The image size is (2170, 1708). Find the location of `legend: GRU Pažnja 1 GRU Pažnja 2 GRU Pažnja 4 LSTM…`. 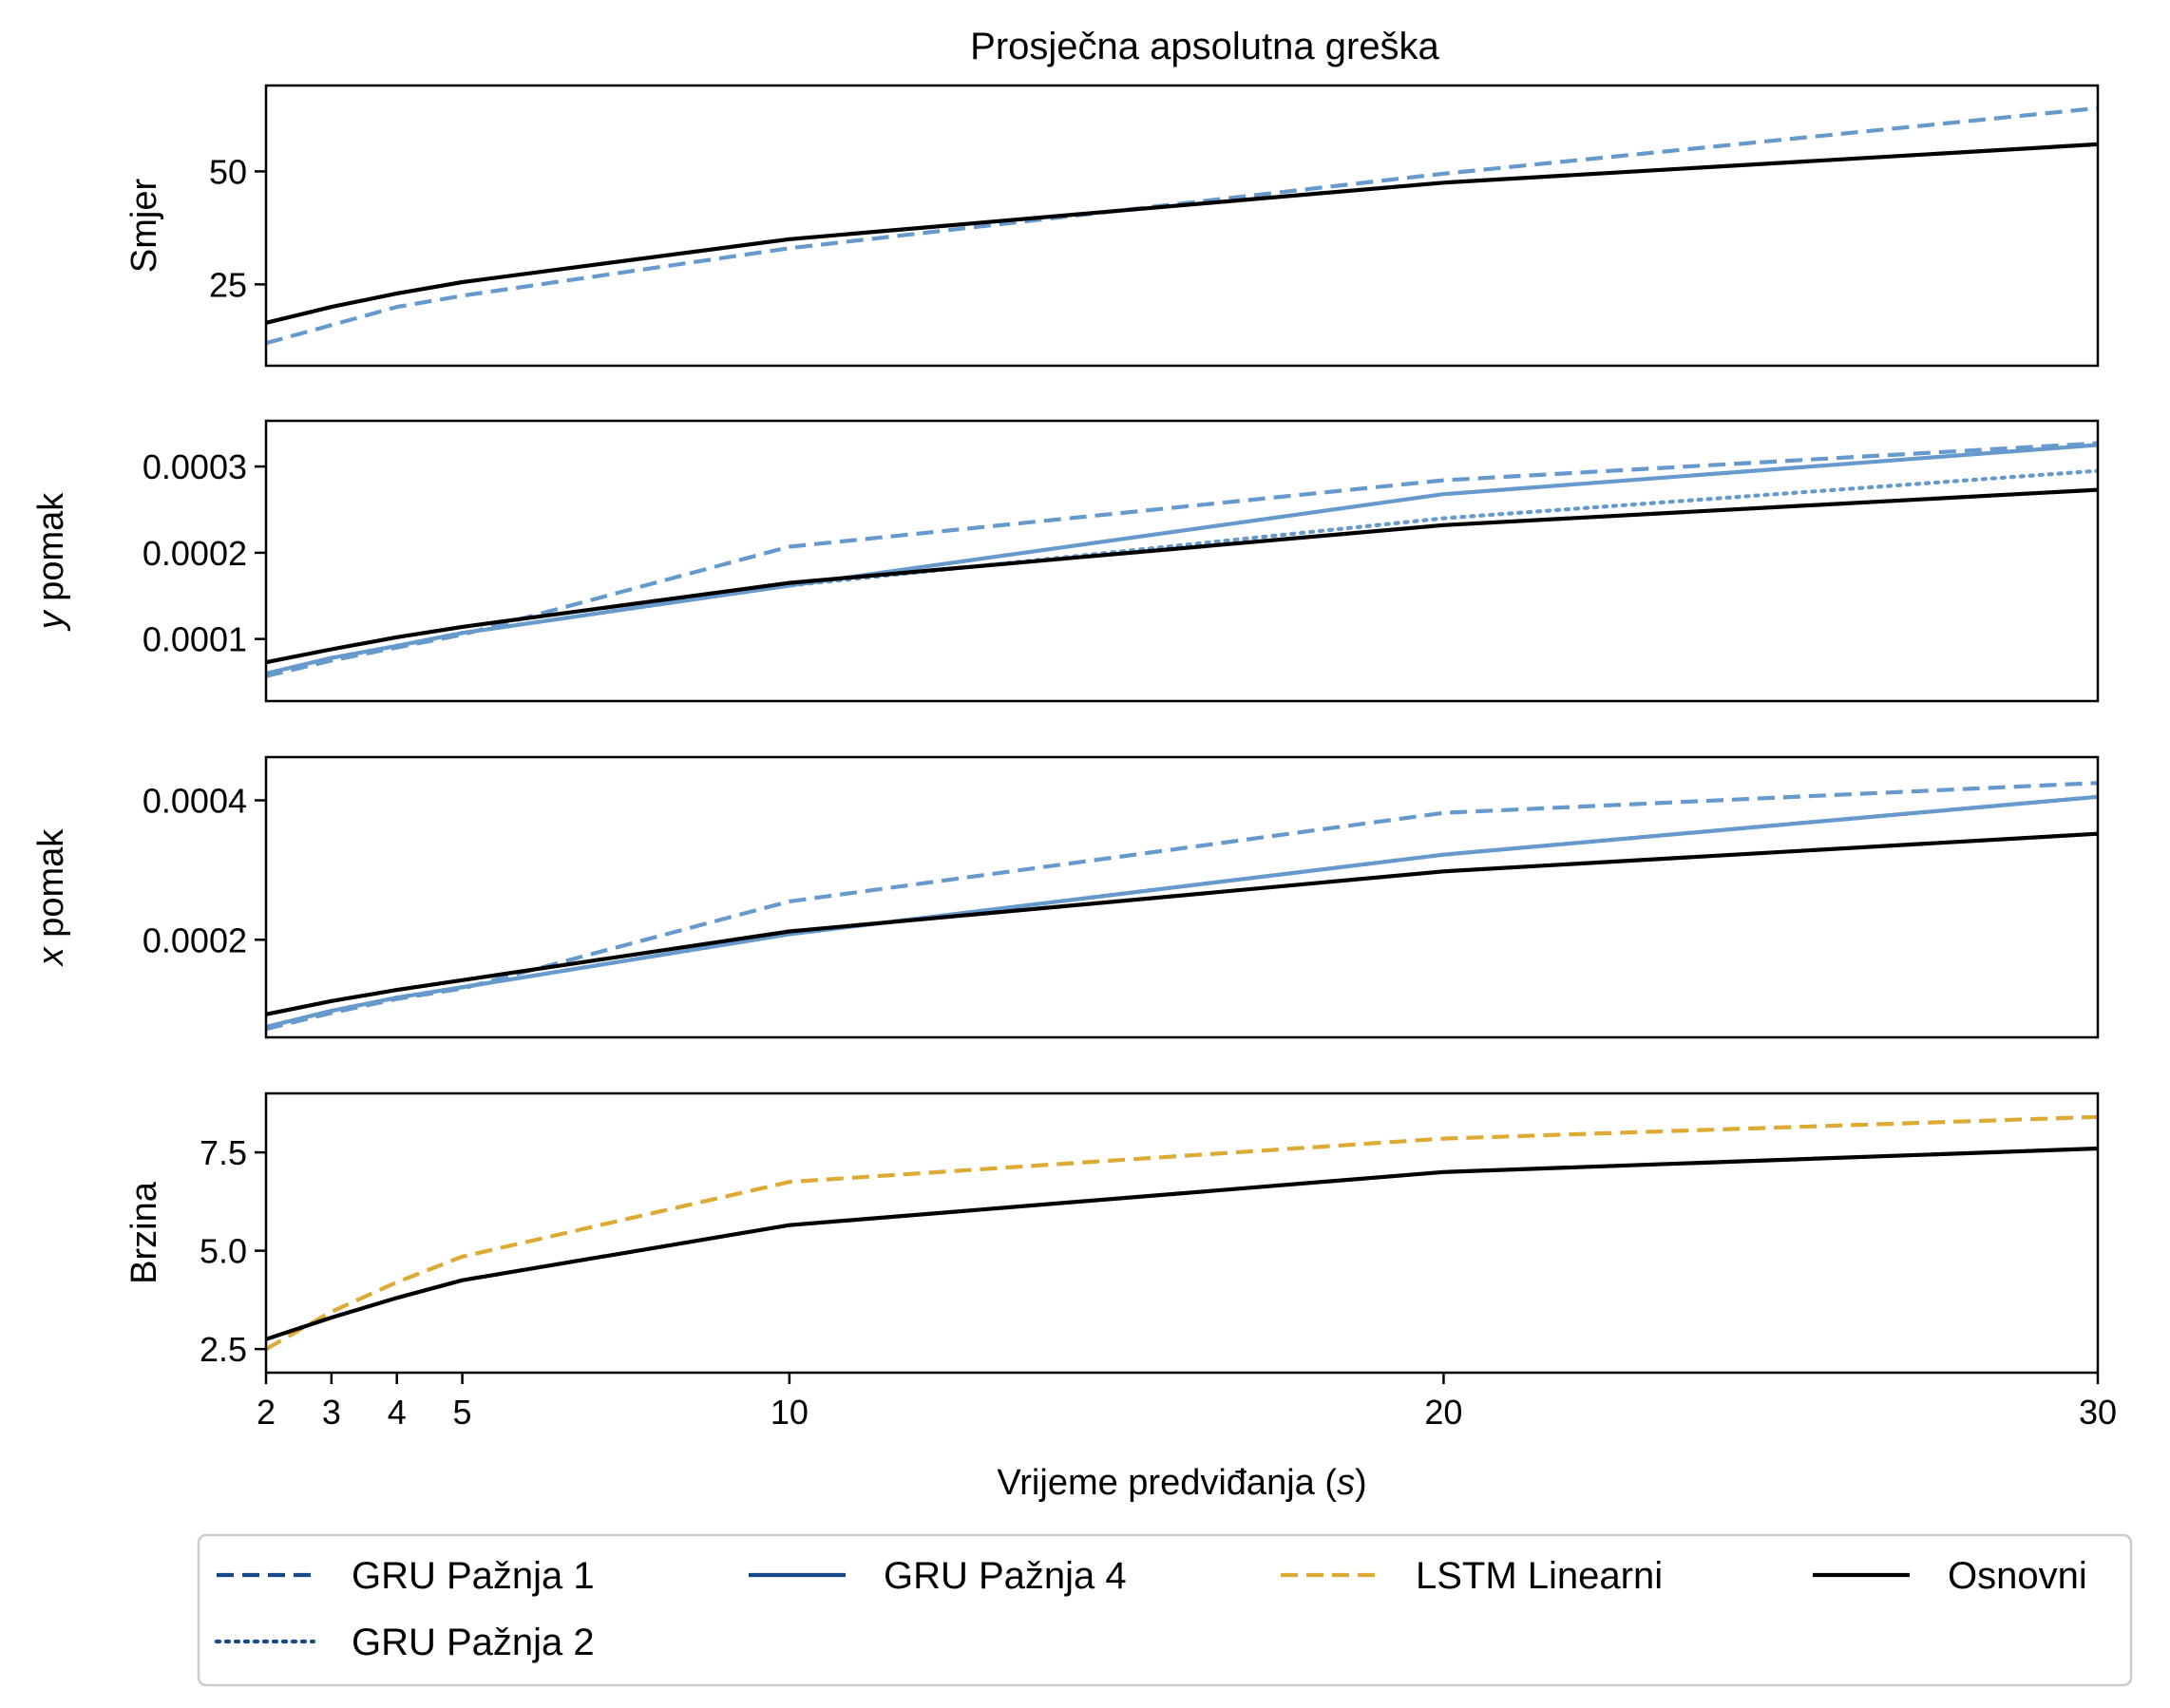

legend: GRU Pažnja 1 GRU Pažnja 2 GRU Pažnja 4 LSTM… is located at coordinates (1165, 1610).